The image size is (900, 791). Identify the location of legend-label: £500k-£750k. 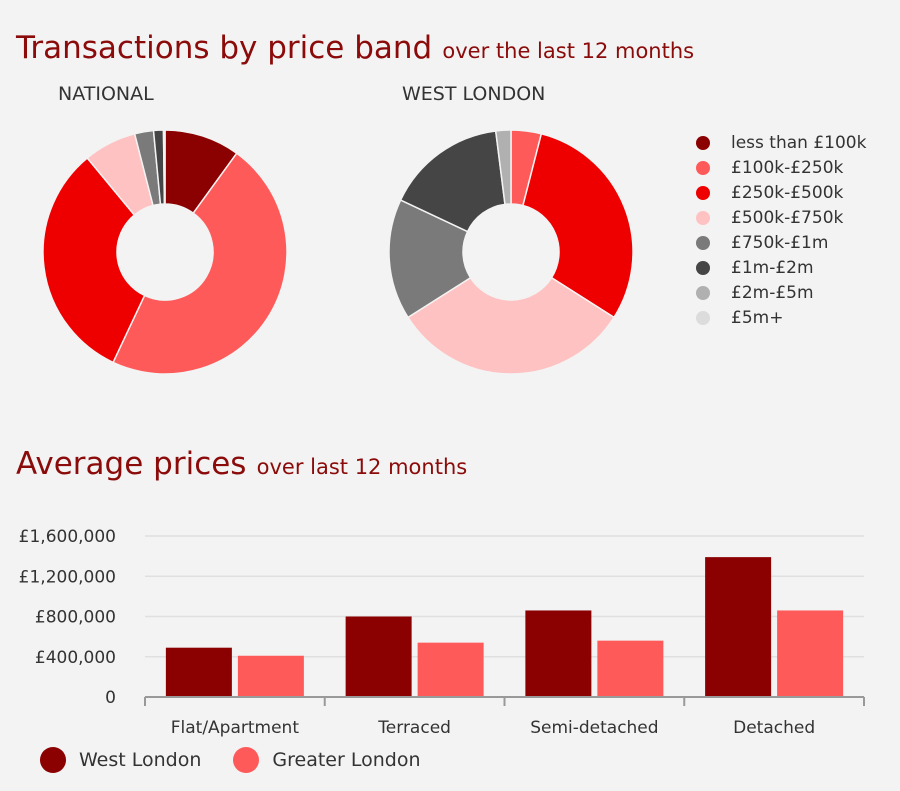
(787, 217).